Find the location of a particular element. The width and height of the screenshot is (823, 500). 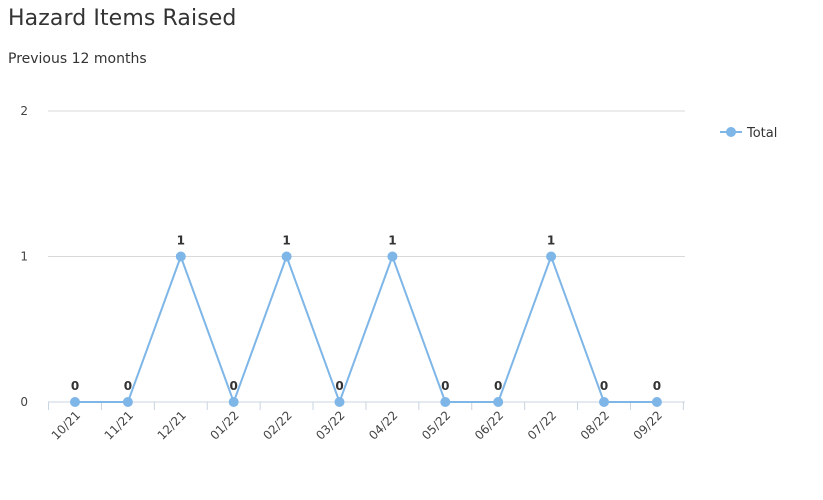

x-tick-label: 09/22 is located at coordinates (648, 425).